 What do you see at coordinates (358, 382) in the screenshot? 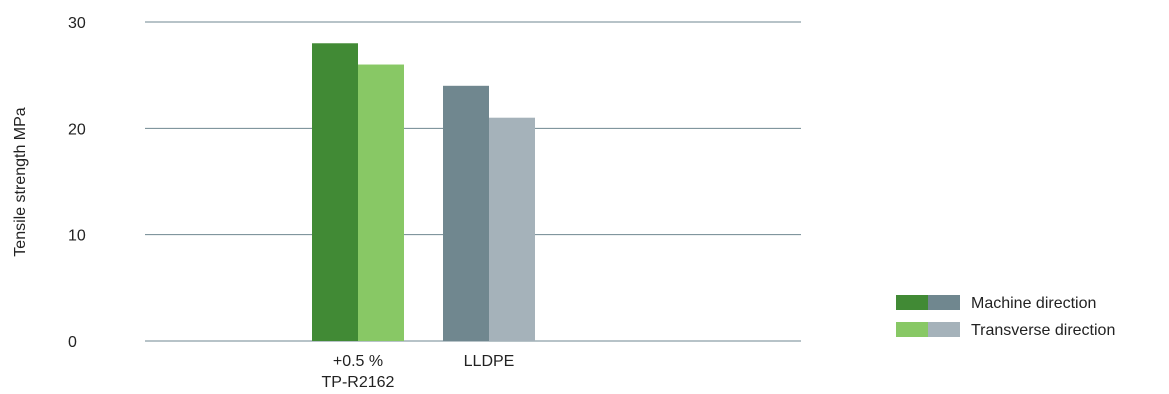
I see `category-label: TP-R2162` at bounding box center [358, 382].